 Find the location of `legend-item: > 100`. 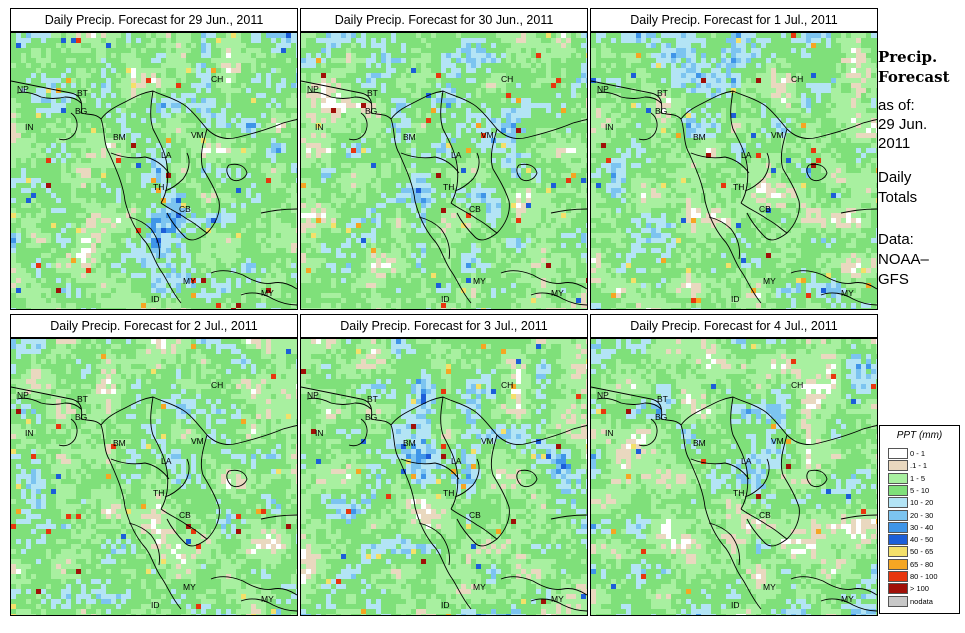

legend-item: > 100 is located at coordinates (923, 589).